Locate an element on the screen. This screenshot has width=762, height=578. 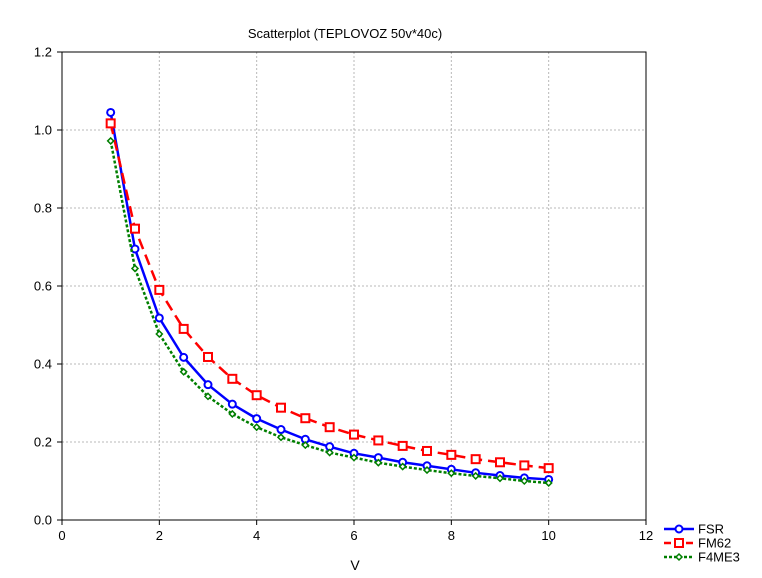
y-tick-label: 0.6 is located at coordinates (43, 286).